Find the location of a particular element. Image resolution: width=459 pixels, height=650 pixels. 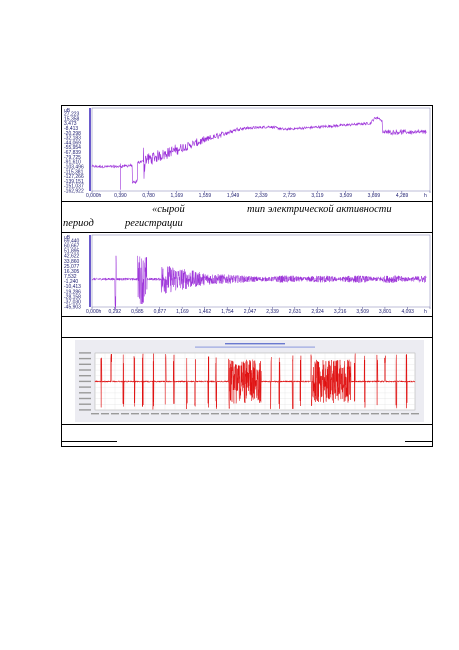

y-tick-label: -28,158 is located at coordinates (72, 297).